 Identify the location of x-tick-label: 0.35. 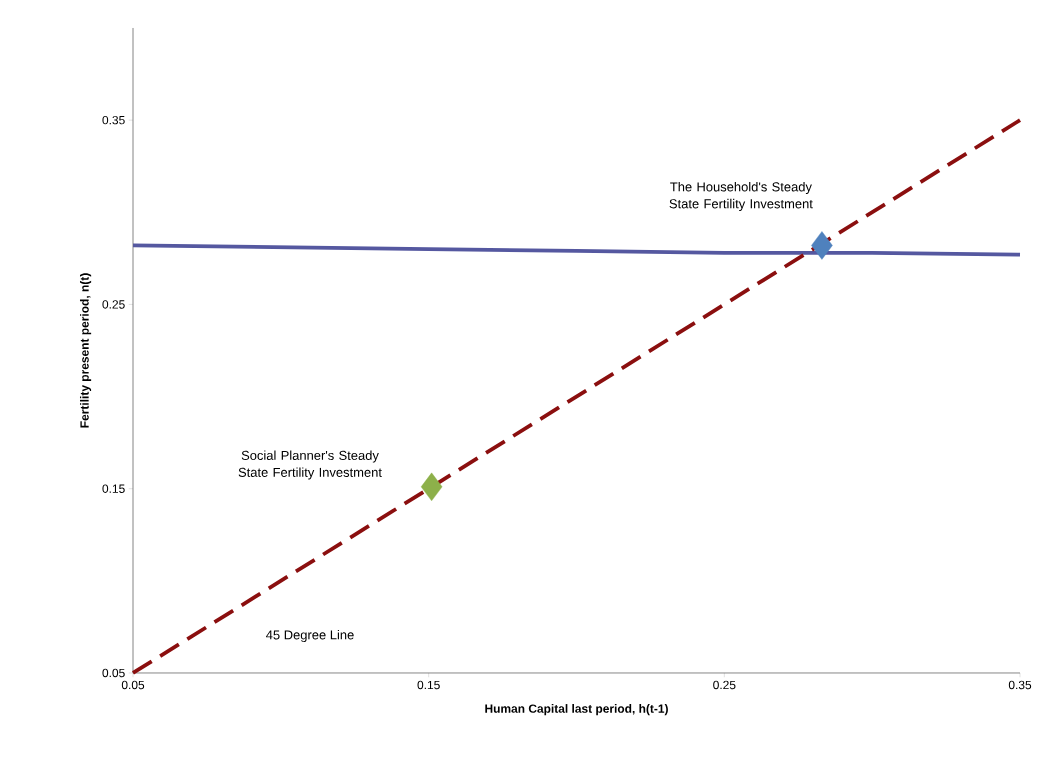
(1020, 685).